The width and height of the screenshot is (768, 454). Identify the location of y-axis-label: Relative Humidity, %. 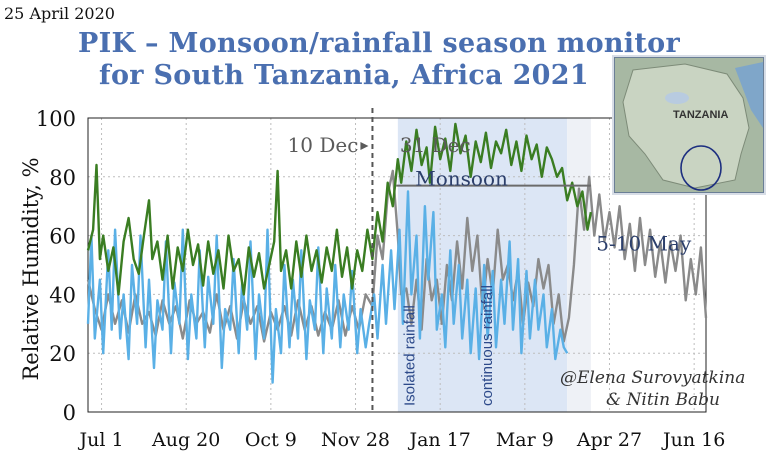
(31, 268).